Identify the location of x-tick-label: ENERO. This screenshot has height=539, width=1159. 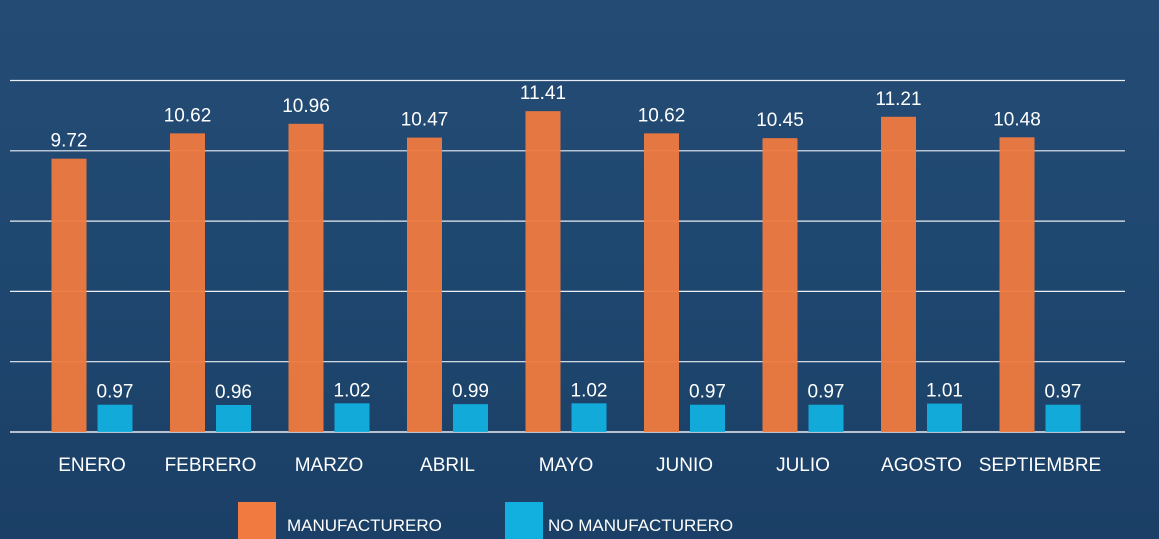
(92, 465).